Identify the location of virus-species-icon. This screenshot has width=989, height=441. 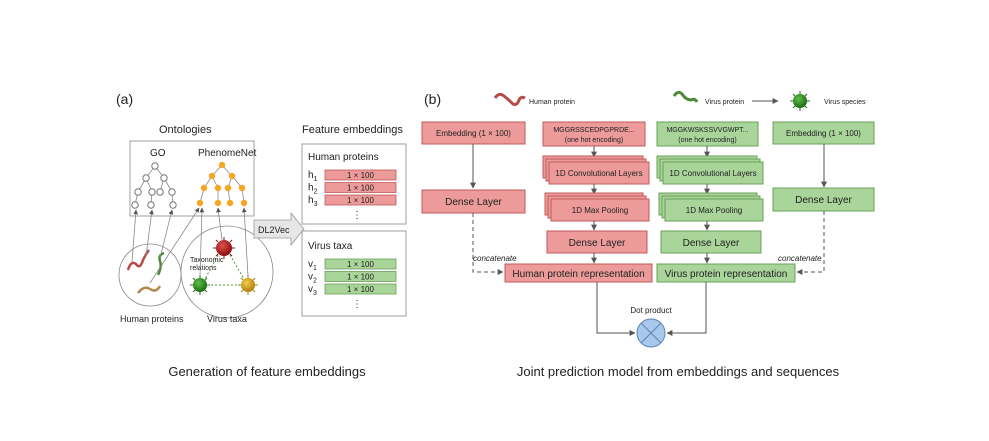
(800, 101).